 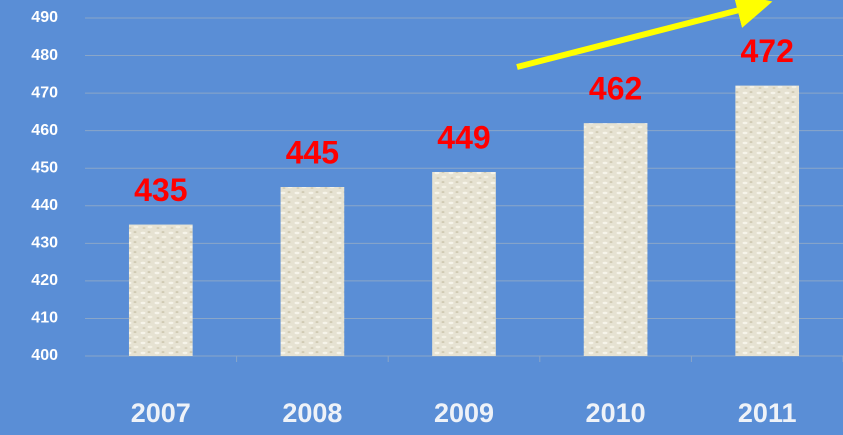 What do you see at coordinates (464, 413) in the screenshot?
I see `x-tick-label: 2009` at bounding box center [464, 413].